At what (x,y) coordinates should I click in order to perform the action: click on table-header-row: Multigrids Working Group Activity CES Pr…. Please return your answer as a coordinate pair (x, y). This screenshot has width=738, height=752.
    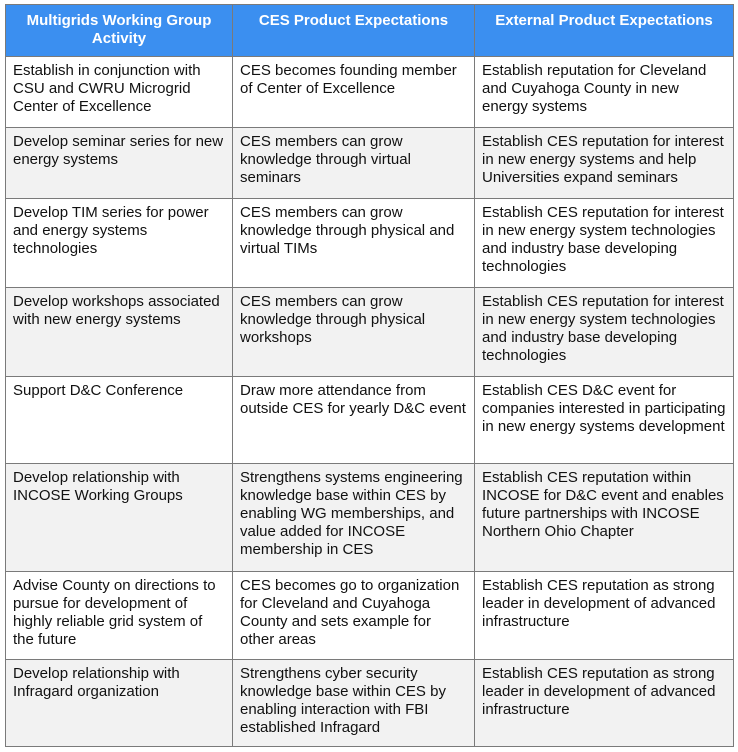
    Looking at the image, I should click on (369, 30).